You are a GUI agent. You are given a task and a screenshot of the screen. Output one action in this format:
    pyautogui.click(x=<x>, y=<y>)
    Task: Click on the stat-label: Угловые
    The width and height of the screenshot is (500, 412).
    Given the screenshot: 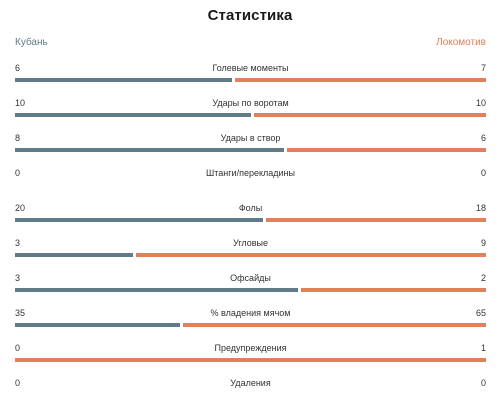 What is the action you would take?
    pyautogui.click(x=250, y=243)
    